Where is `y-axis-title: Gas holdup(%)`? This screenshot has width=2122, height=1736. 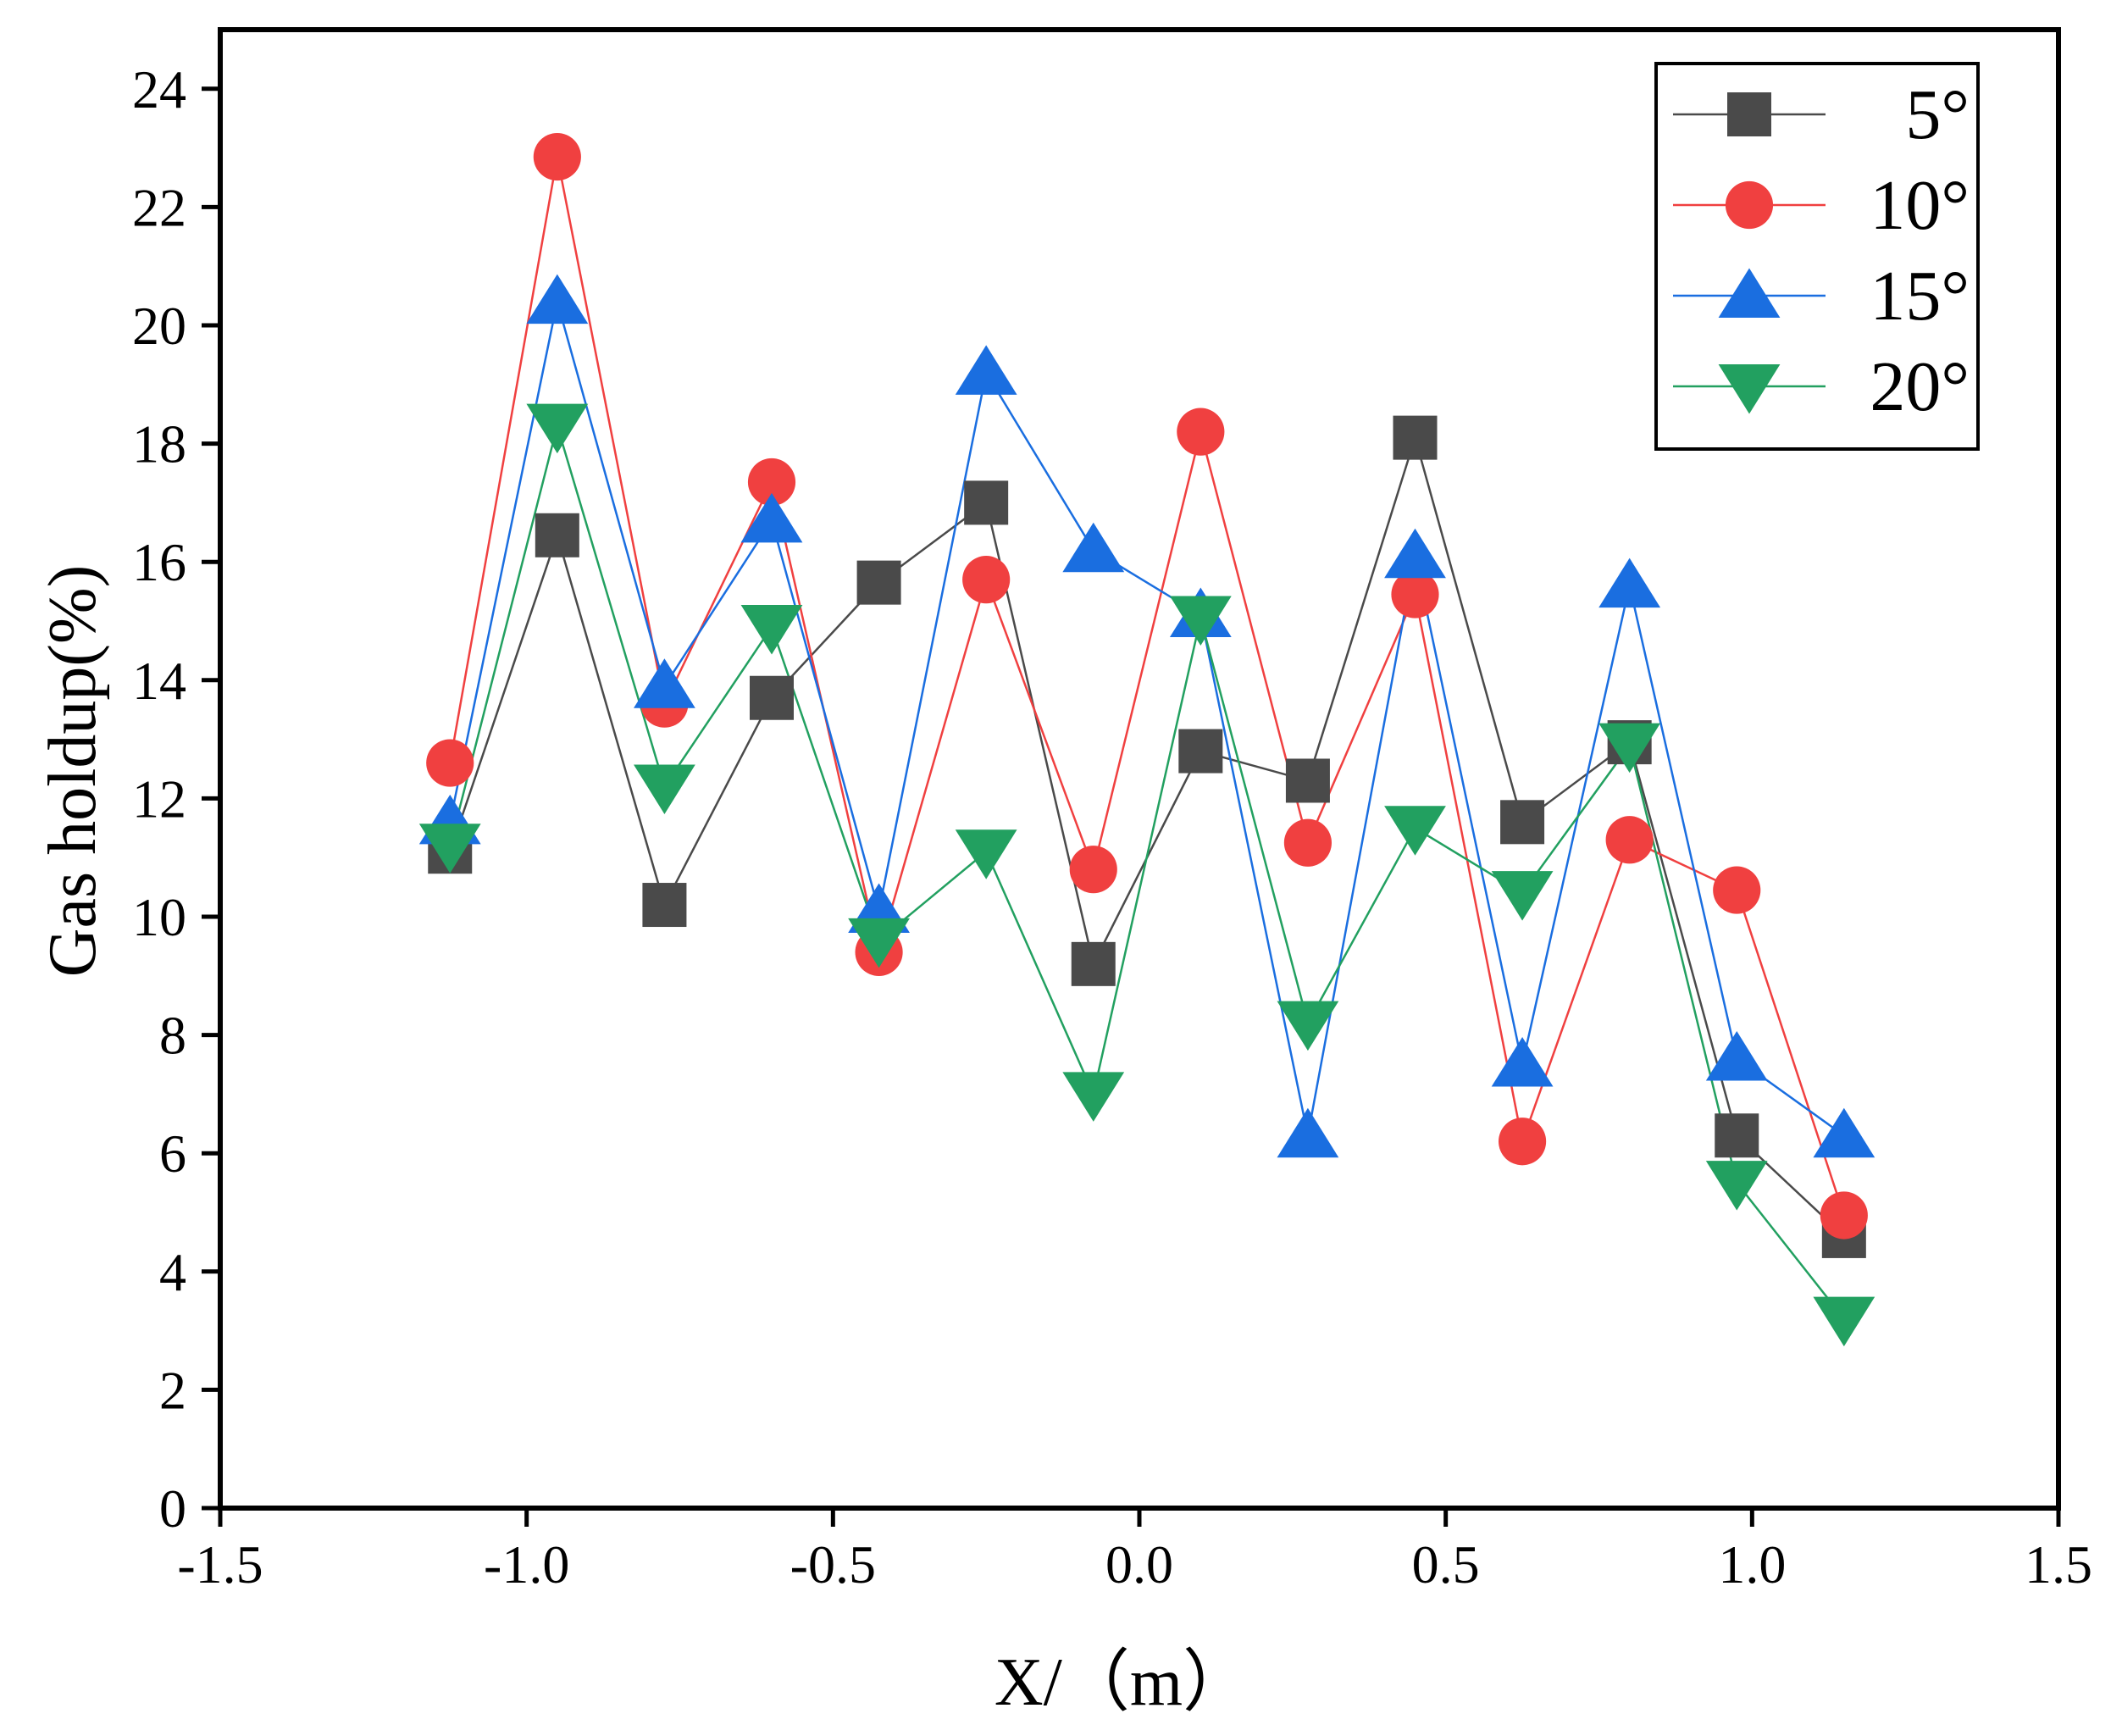
y-axis-title: Gas holdup(%) is located at coordinates (73, 771).